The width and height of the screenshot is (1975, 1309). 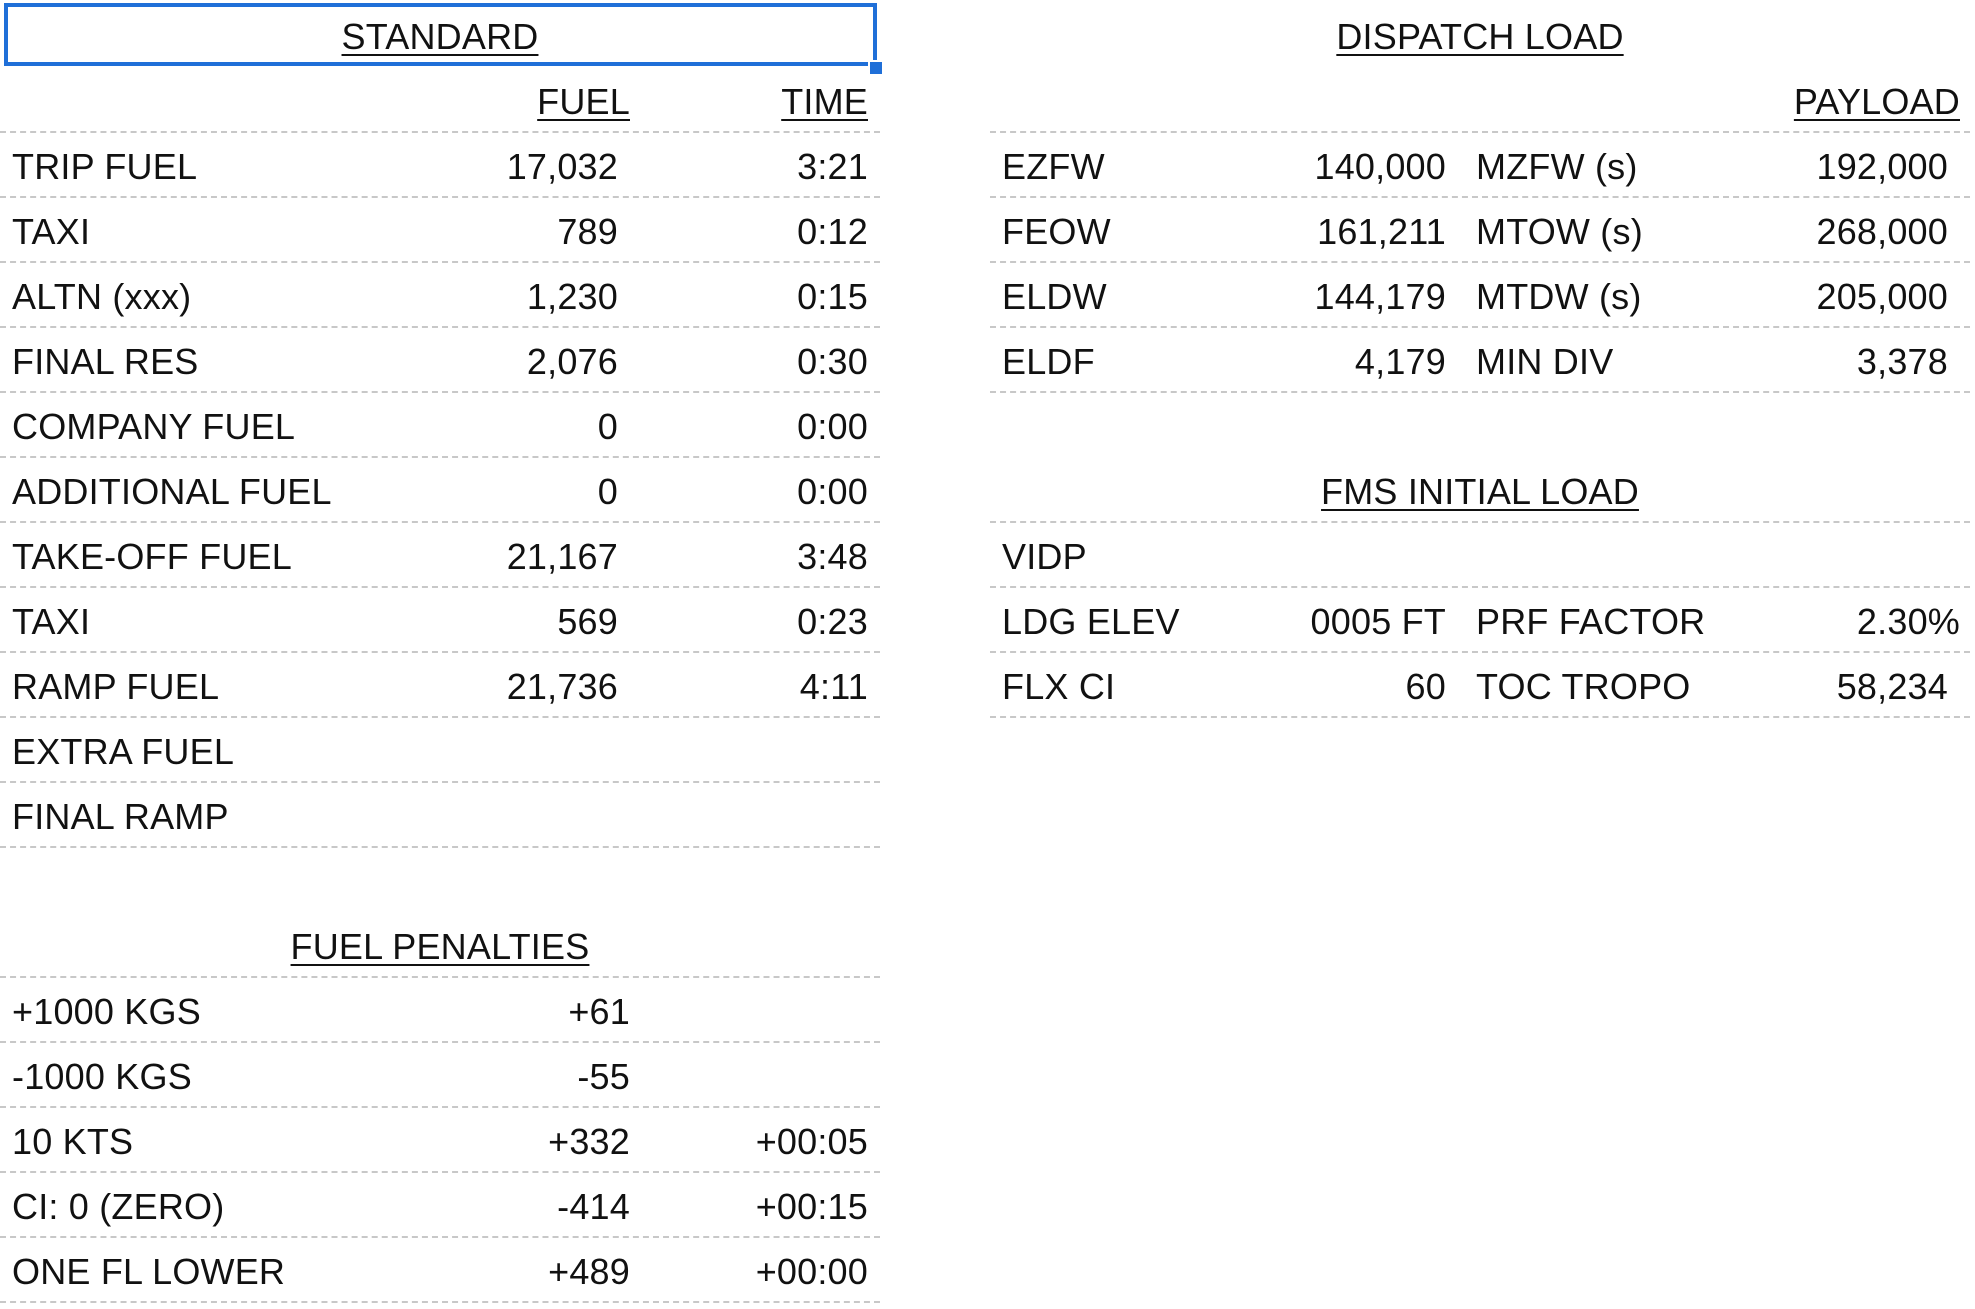 What do you see at coordinates (1882, 231) in the screenshot?
I see `dispatch-value-2: 268,000` at bounding box center [1882, 231].